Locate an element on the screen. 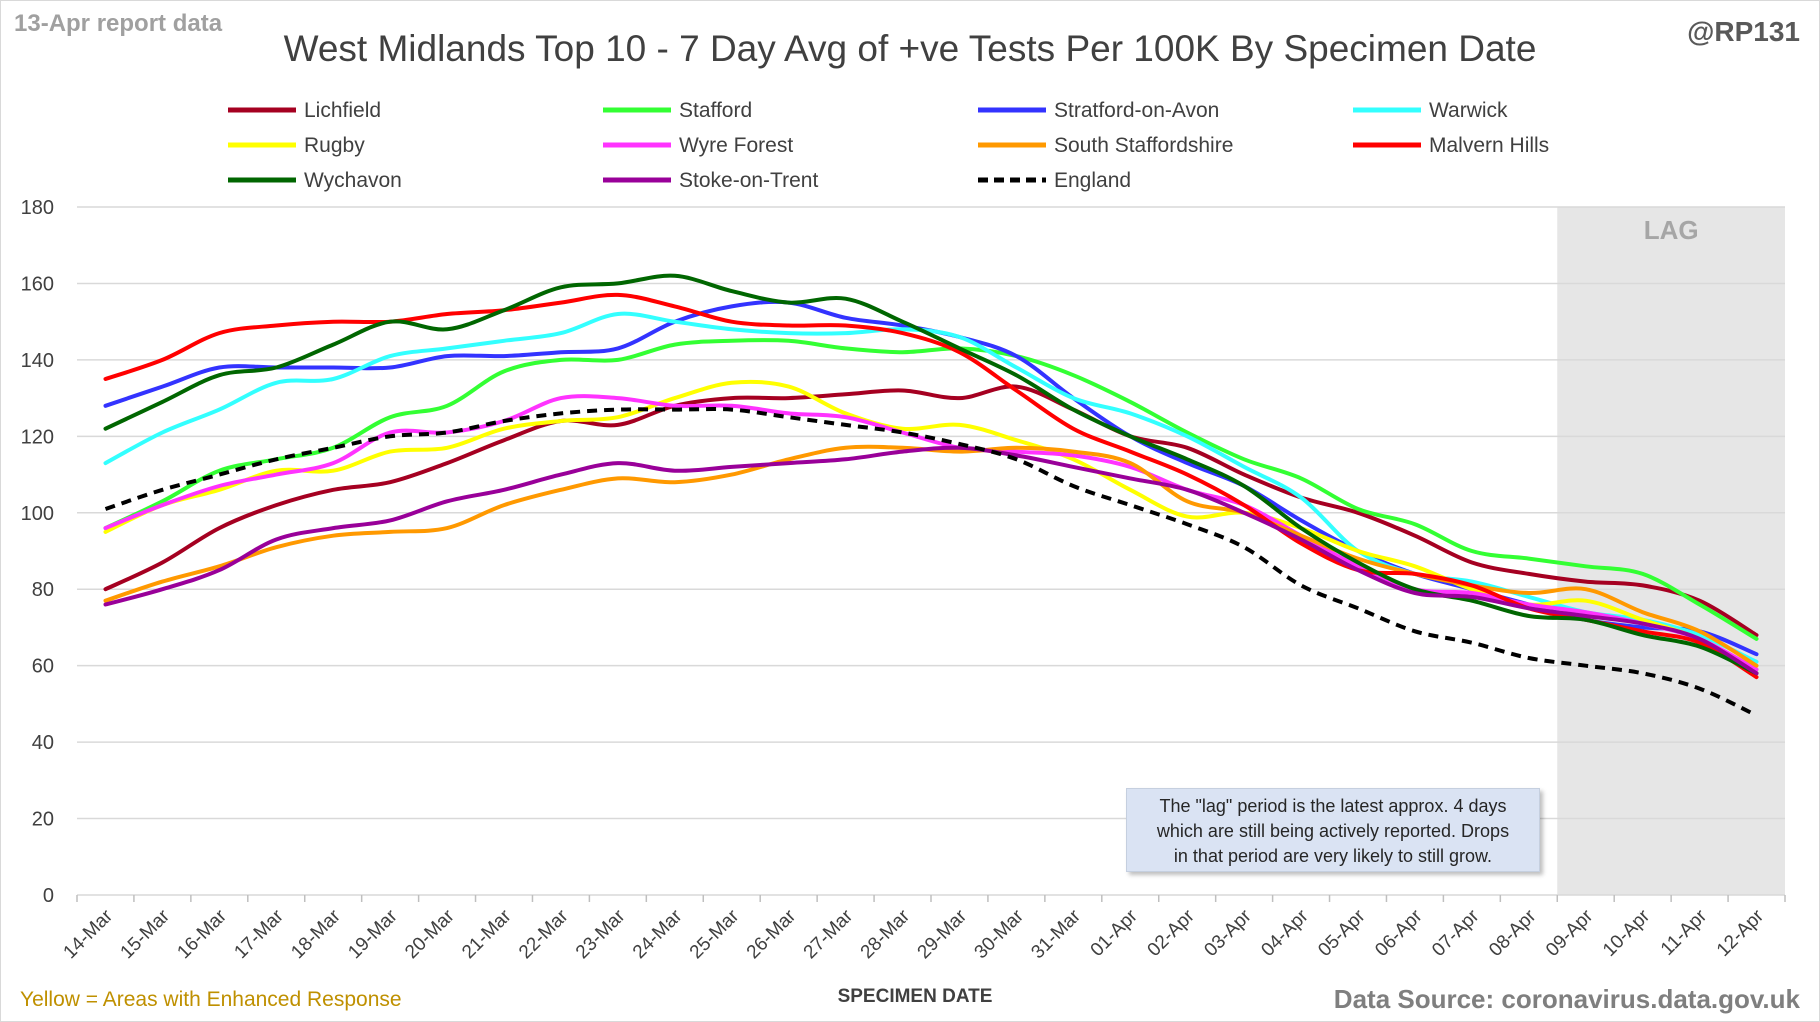 The image size is (1820, 1022). legend-label-lichfield: Lichfield is located at coordinates (342, 110).